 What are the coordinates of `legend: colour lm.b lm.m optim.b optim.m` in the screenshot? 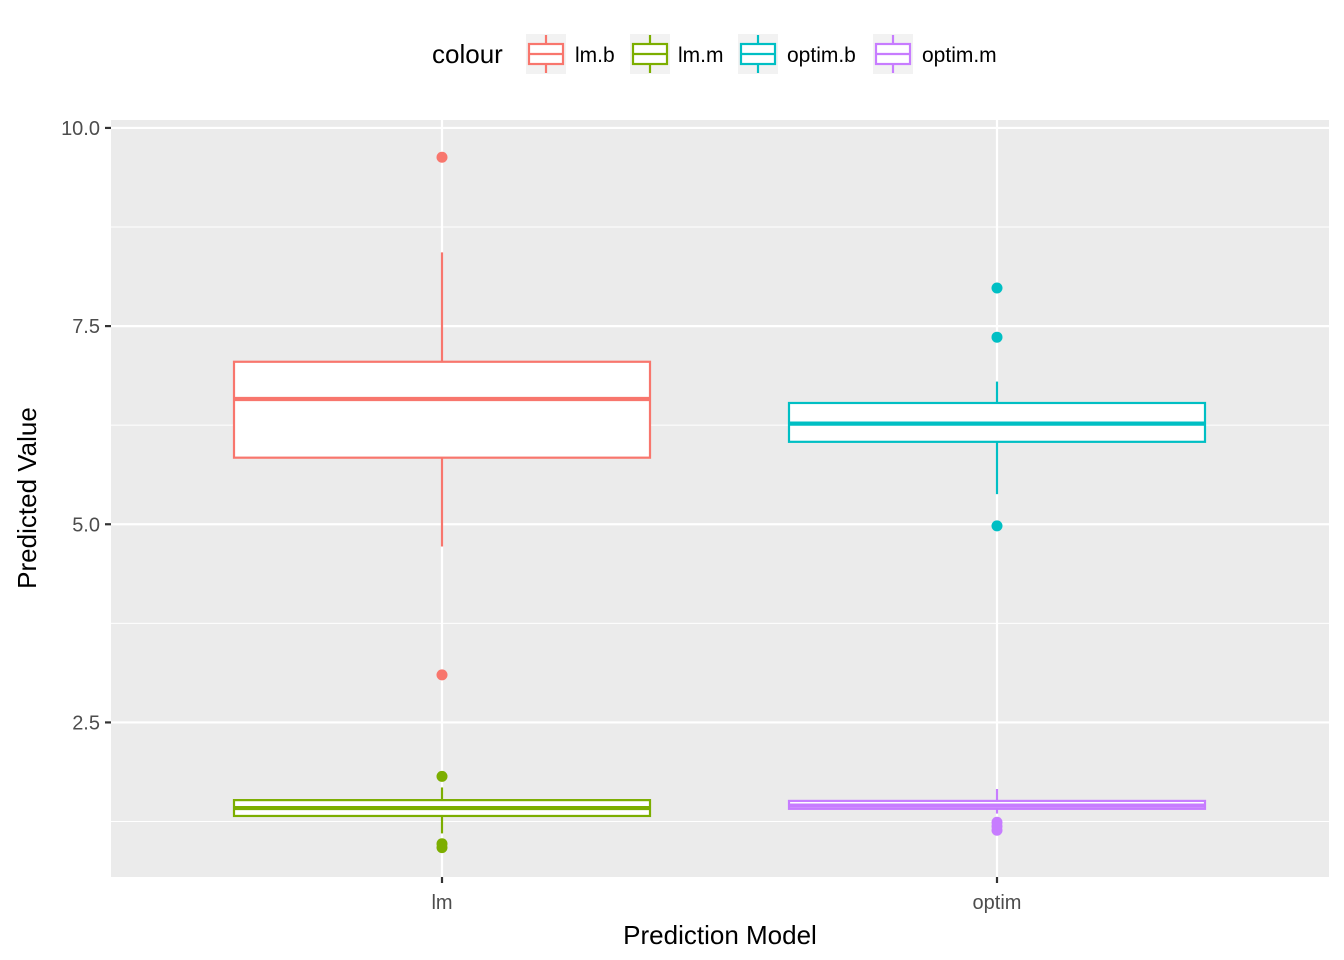 It's located at (714, 54).